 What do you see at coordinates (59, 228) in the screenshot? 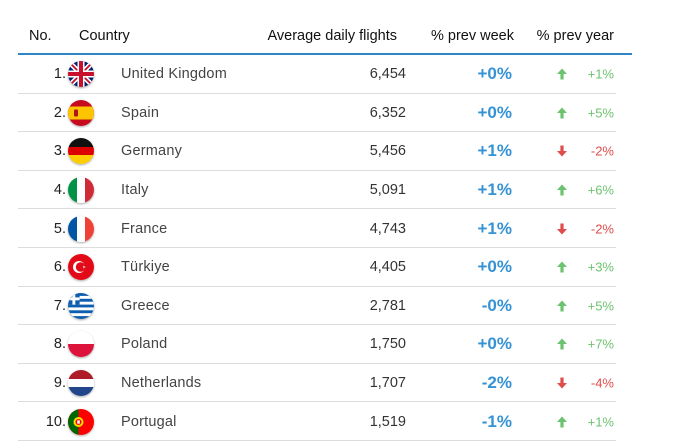
I see `row-rank: 5.` at bounding box center [59, 228].